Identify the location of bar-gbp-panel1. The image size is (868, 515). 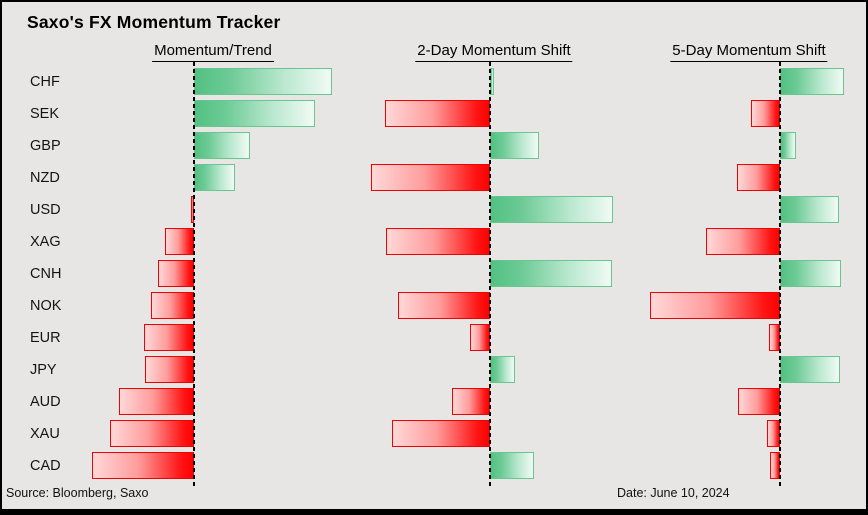
(222, 145).